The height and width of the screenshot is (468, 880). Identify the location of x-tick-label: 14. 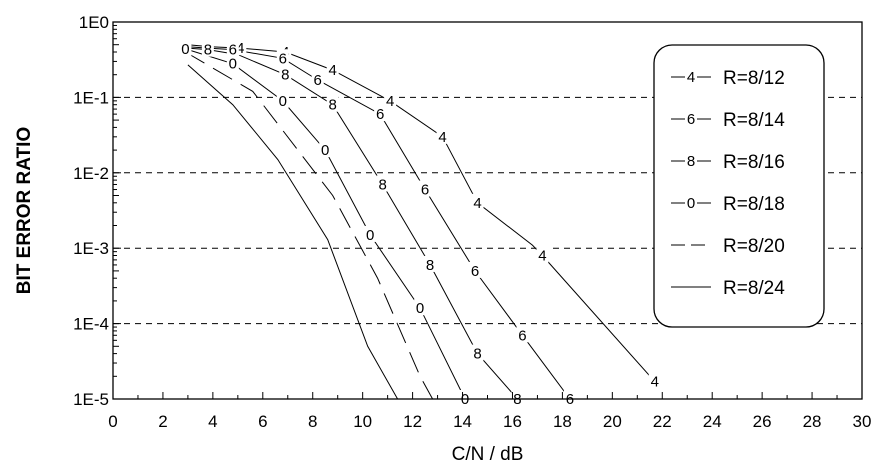
(462, 421).